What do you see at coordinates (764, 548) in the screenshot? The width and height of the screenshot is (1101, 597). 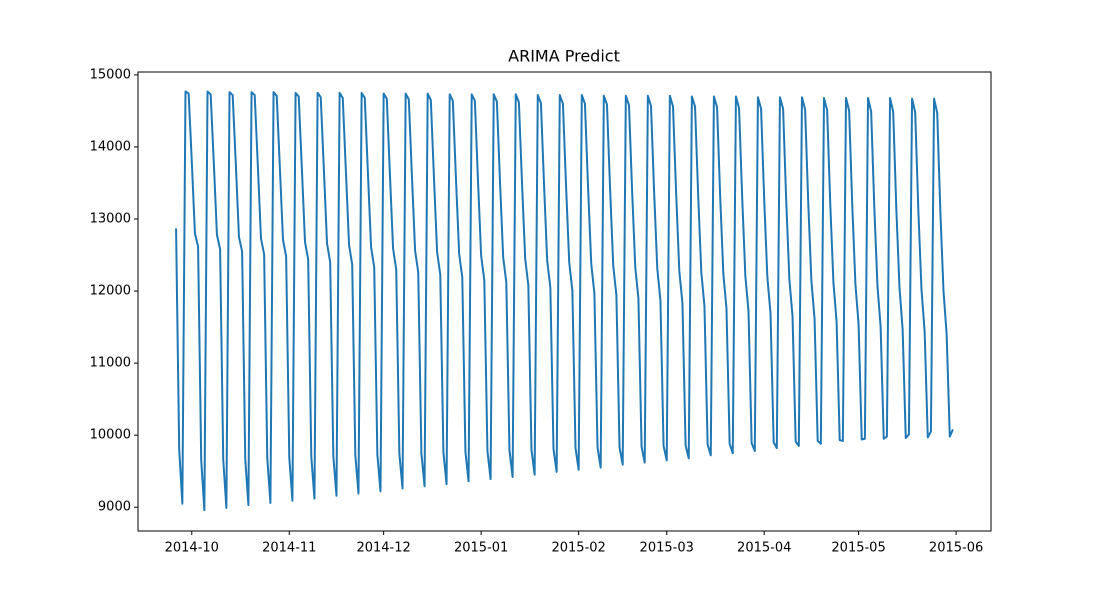 I see `x-tick-label: 2015-04` at bounding box center [764, 548].